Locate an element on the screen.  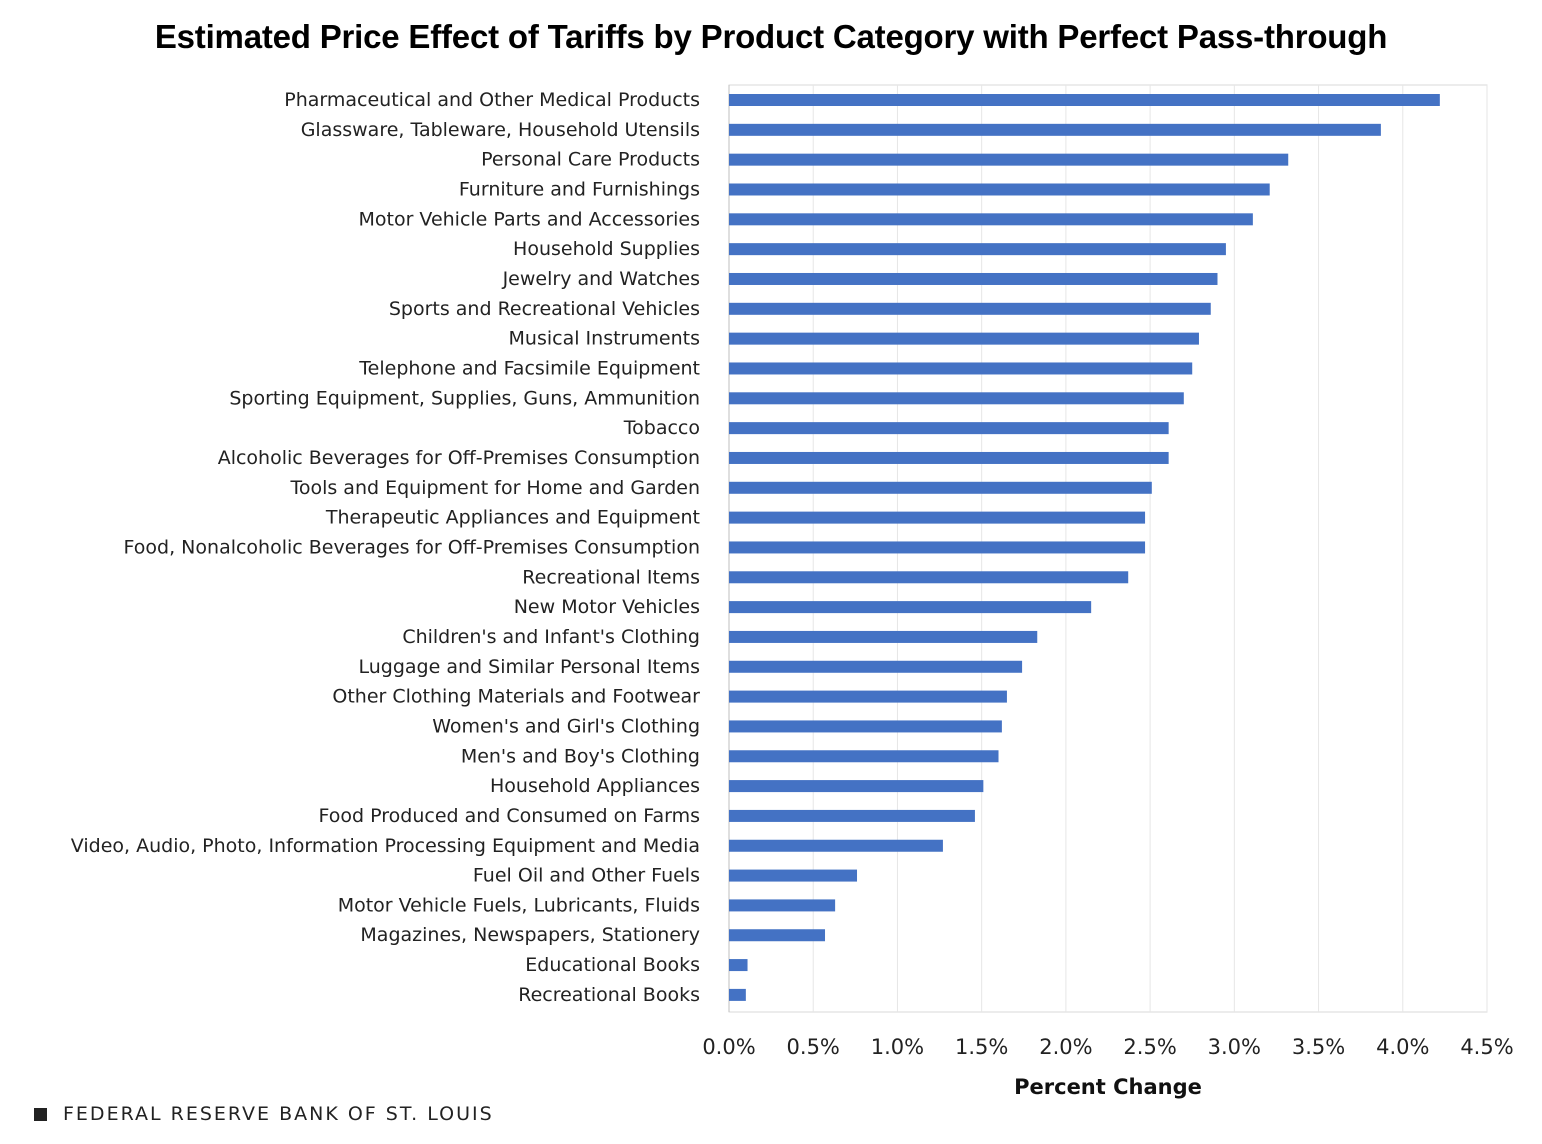
category-label: Therapeutic Appliances and Equipment is located at coordinates (512, 518).